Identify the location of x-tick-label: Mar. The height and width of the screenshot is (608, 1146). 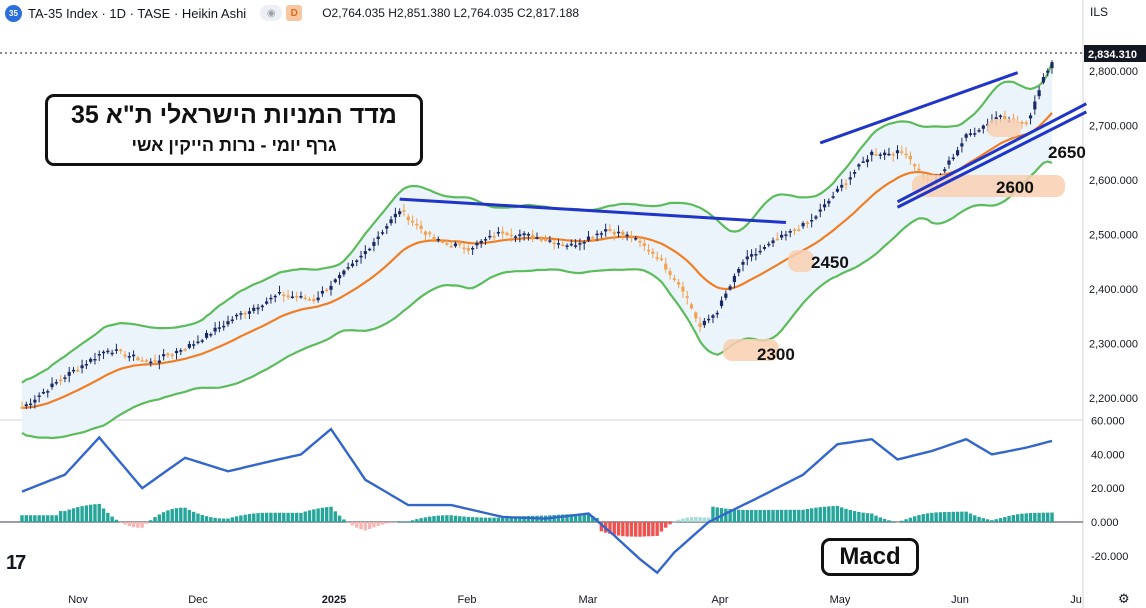
(588, 600).